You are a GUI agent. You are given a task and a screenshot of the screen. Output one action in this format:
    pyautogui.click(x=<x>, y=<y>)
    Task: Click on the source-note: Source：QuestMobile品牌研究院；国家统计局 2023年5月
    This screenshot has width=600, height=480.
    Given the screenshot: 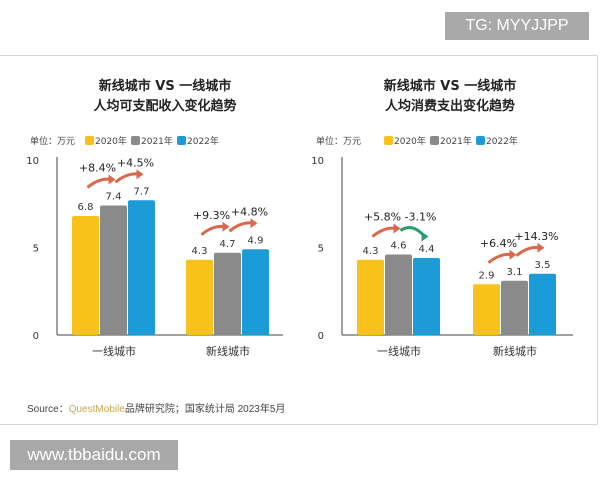 What is the action you would take?
    pyautogui.click(x=156, y=407)
    